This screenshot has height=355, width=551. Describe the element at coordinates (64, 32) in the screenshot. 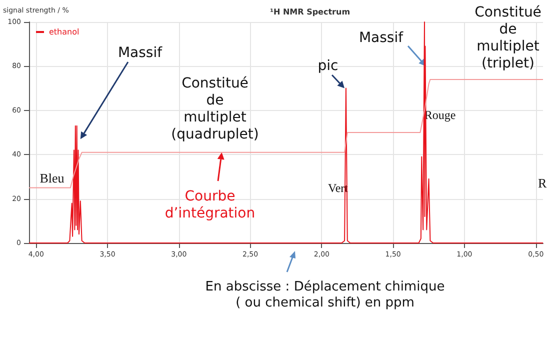

I see `legend-label: ethanol` at that location.